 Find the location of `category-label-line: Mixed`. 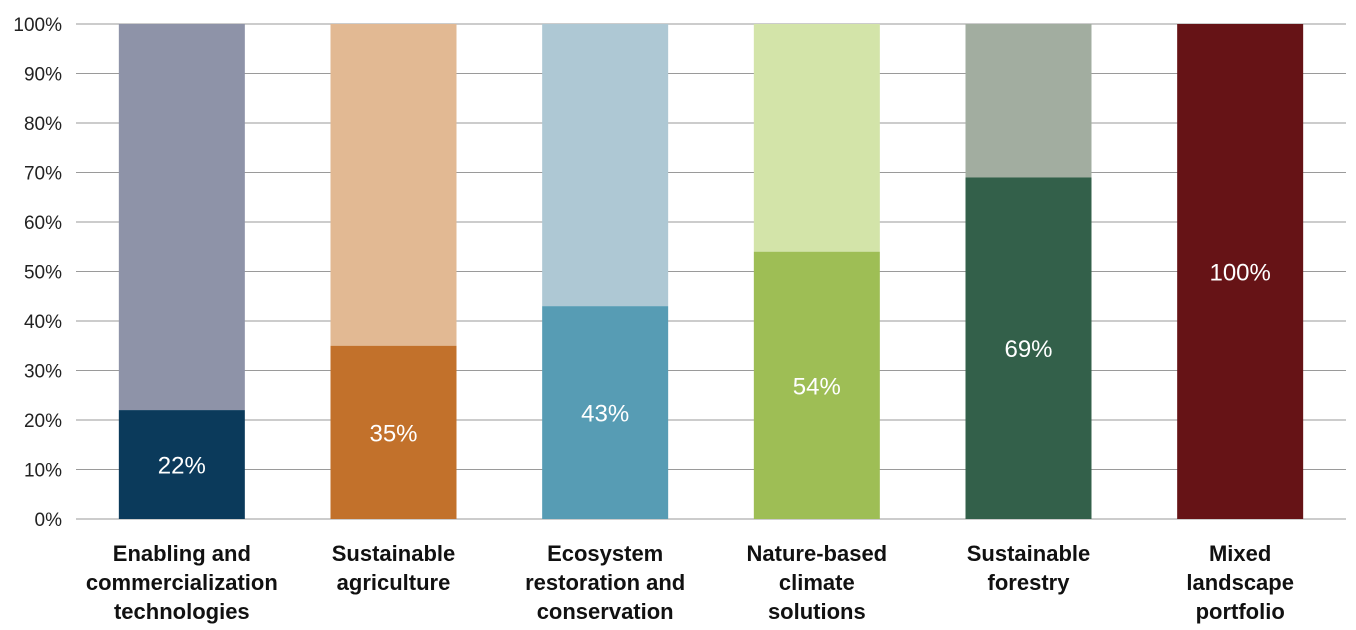

category-label-line: Mixed is located at coordinates (1240, 553).